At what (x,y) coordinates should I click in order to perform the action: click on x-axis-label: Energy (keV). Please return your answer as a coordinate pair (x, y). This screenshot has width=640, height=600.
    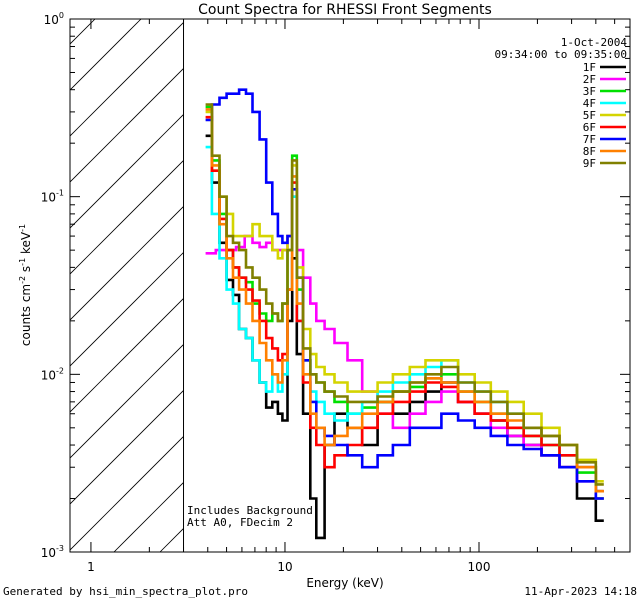
    Looking at the image, I should click on (344, 583).